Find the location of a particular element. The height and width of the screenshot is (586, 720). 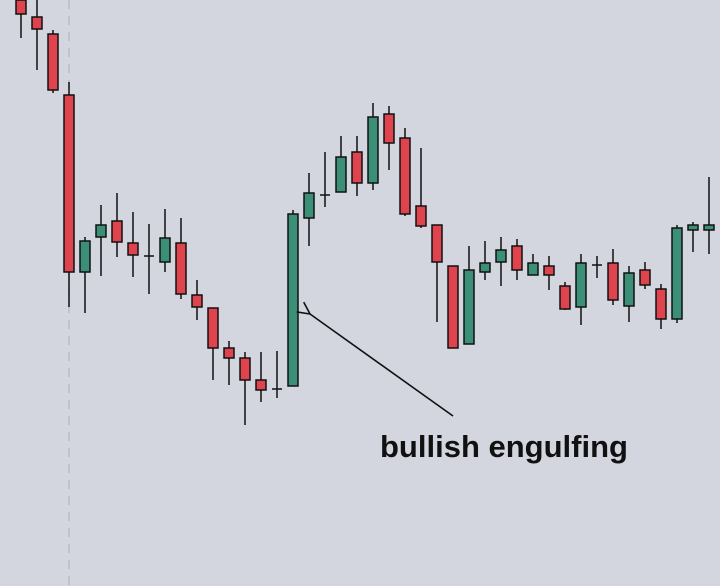

annotation: bullish engulfing is located at coordinates (504, 446).